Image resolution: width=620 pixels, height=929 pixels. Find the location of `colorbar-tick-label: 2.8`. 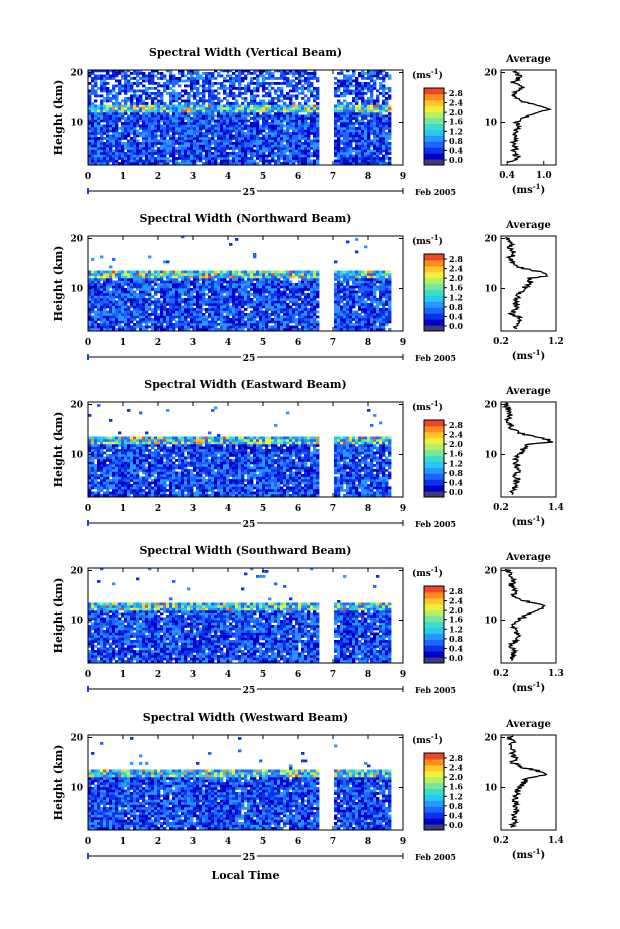

colorbar-tick-label: 2.8 is located at coordinates (456, 93).